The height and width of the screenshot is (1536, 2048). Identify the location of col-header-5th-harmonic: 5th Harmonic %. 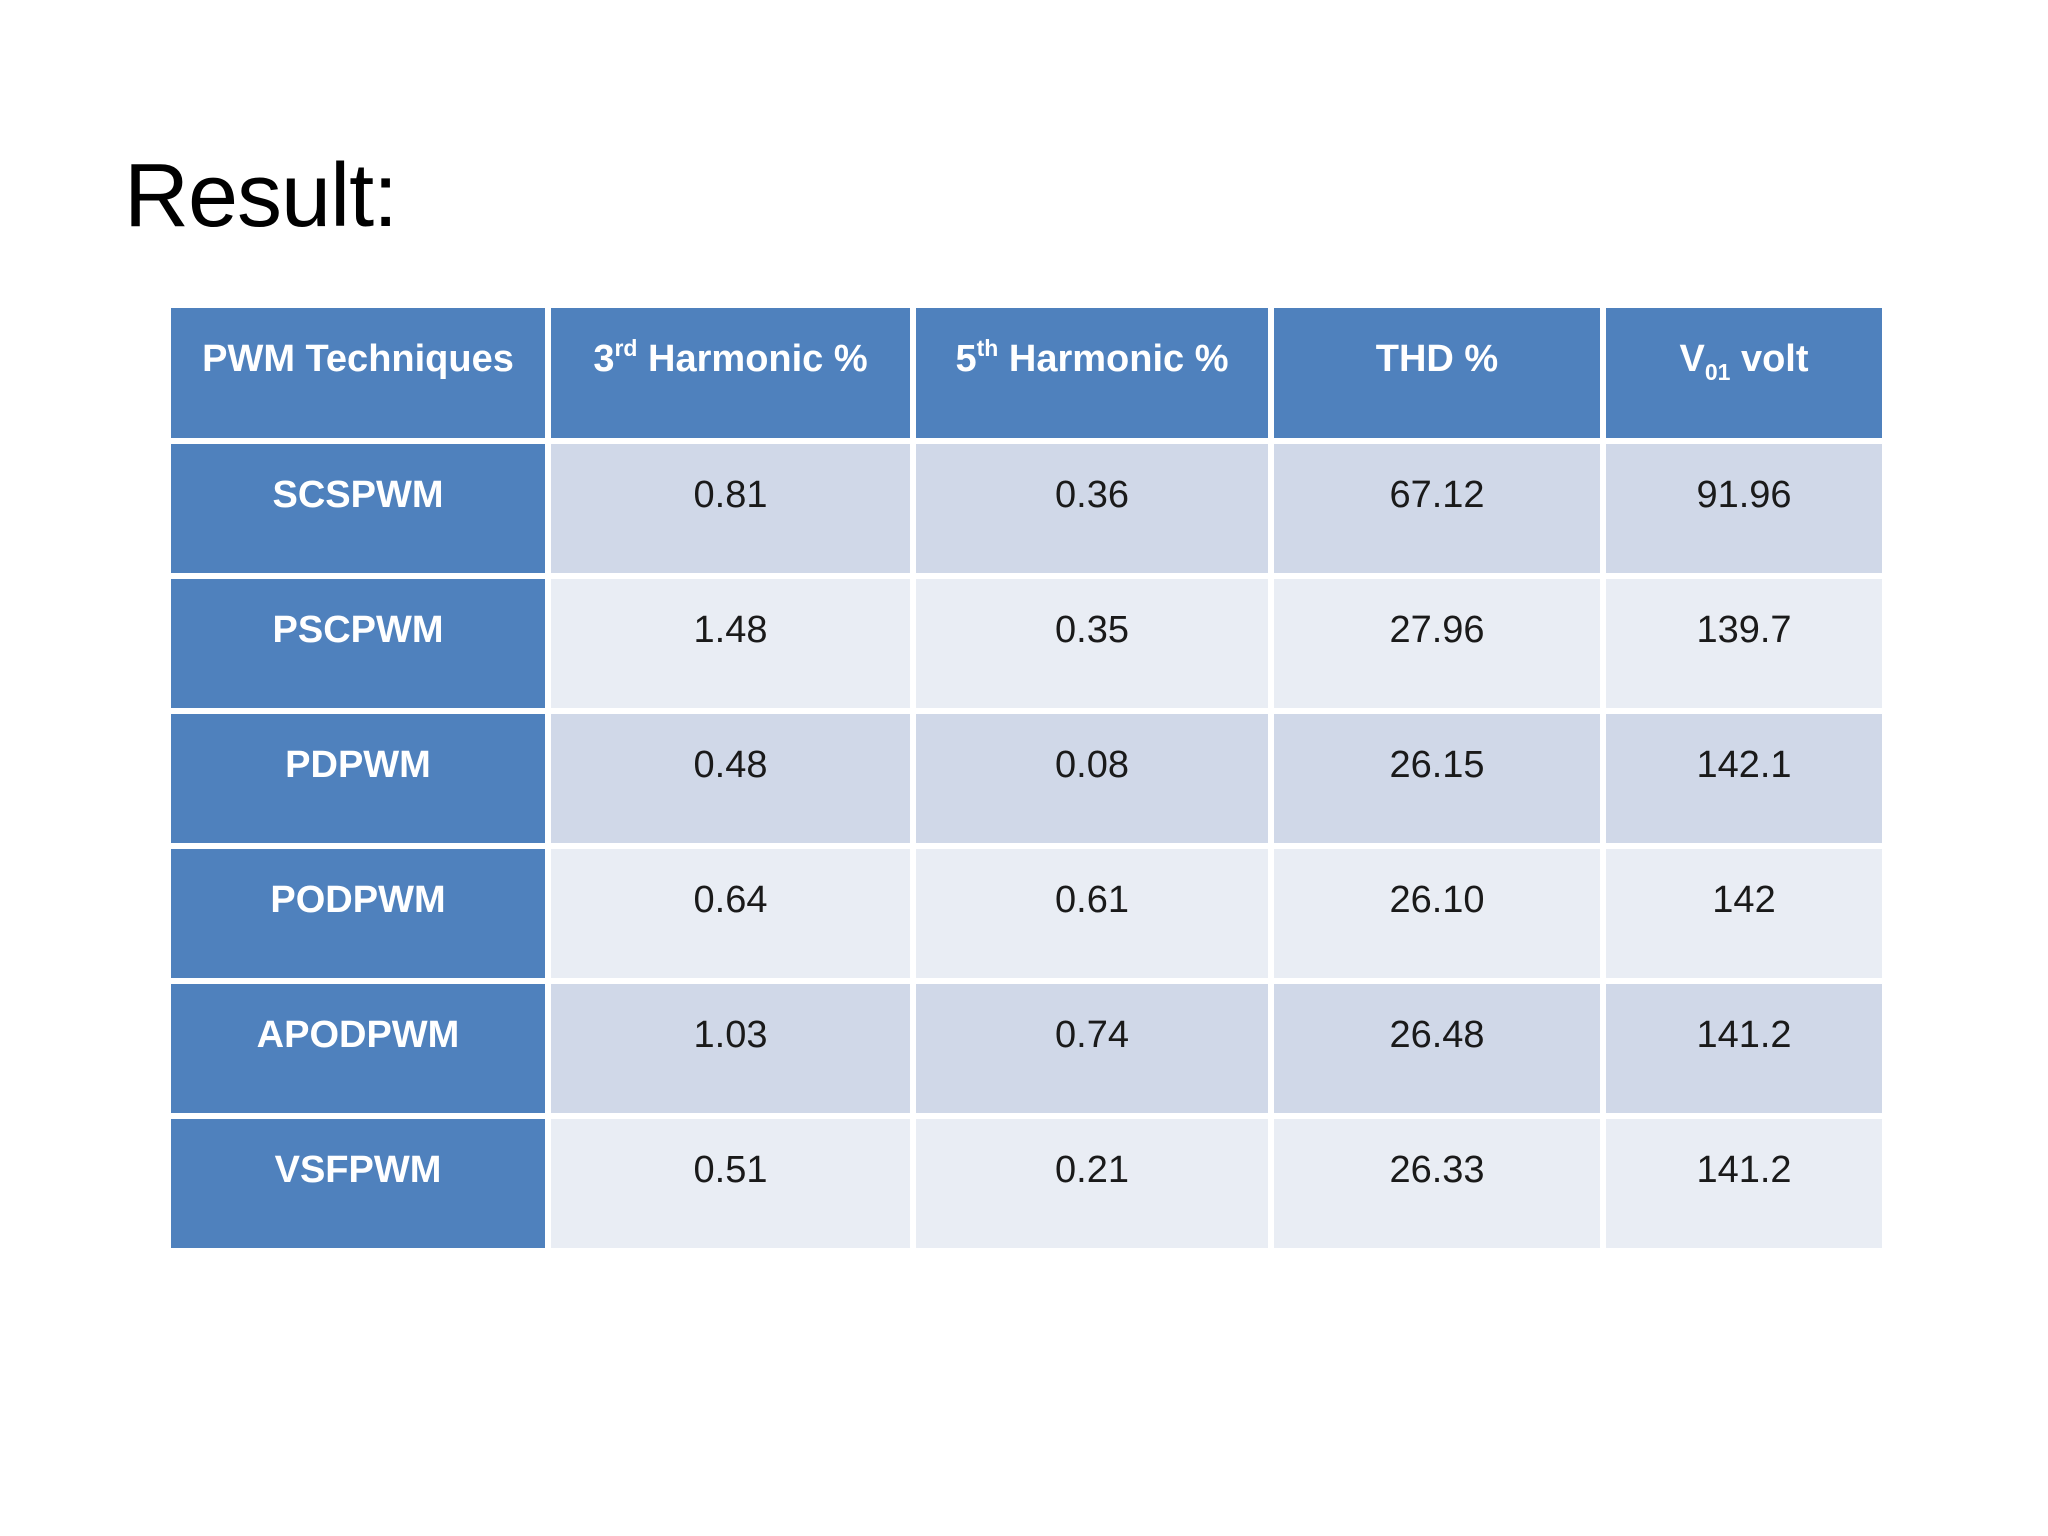
(1092, 373).